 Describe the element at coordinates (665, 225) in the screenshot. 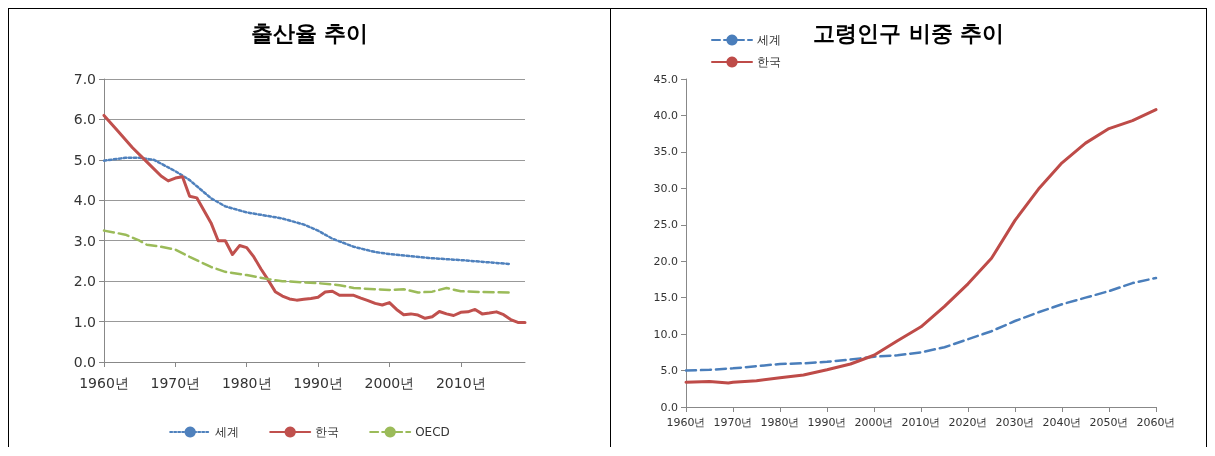

I see `y-tick-label: 25.0` at that location.